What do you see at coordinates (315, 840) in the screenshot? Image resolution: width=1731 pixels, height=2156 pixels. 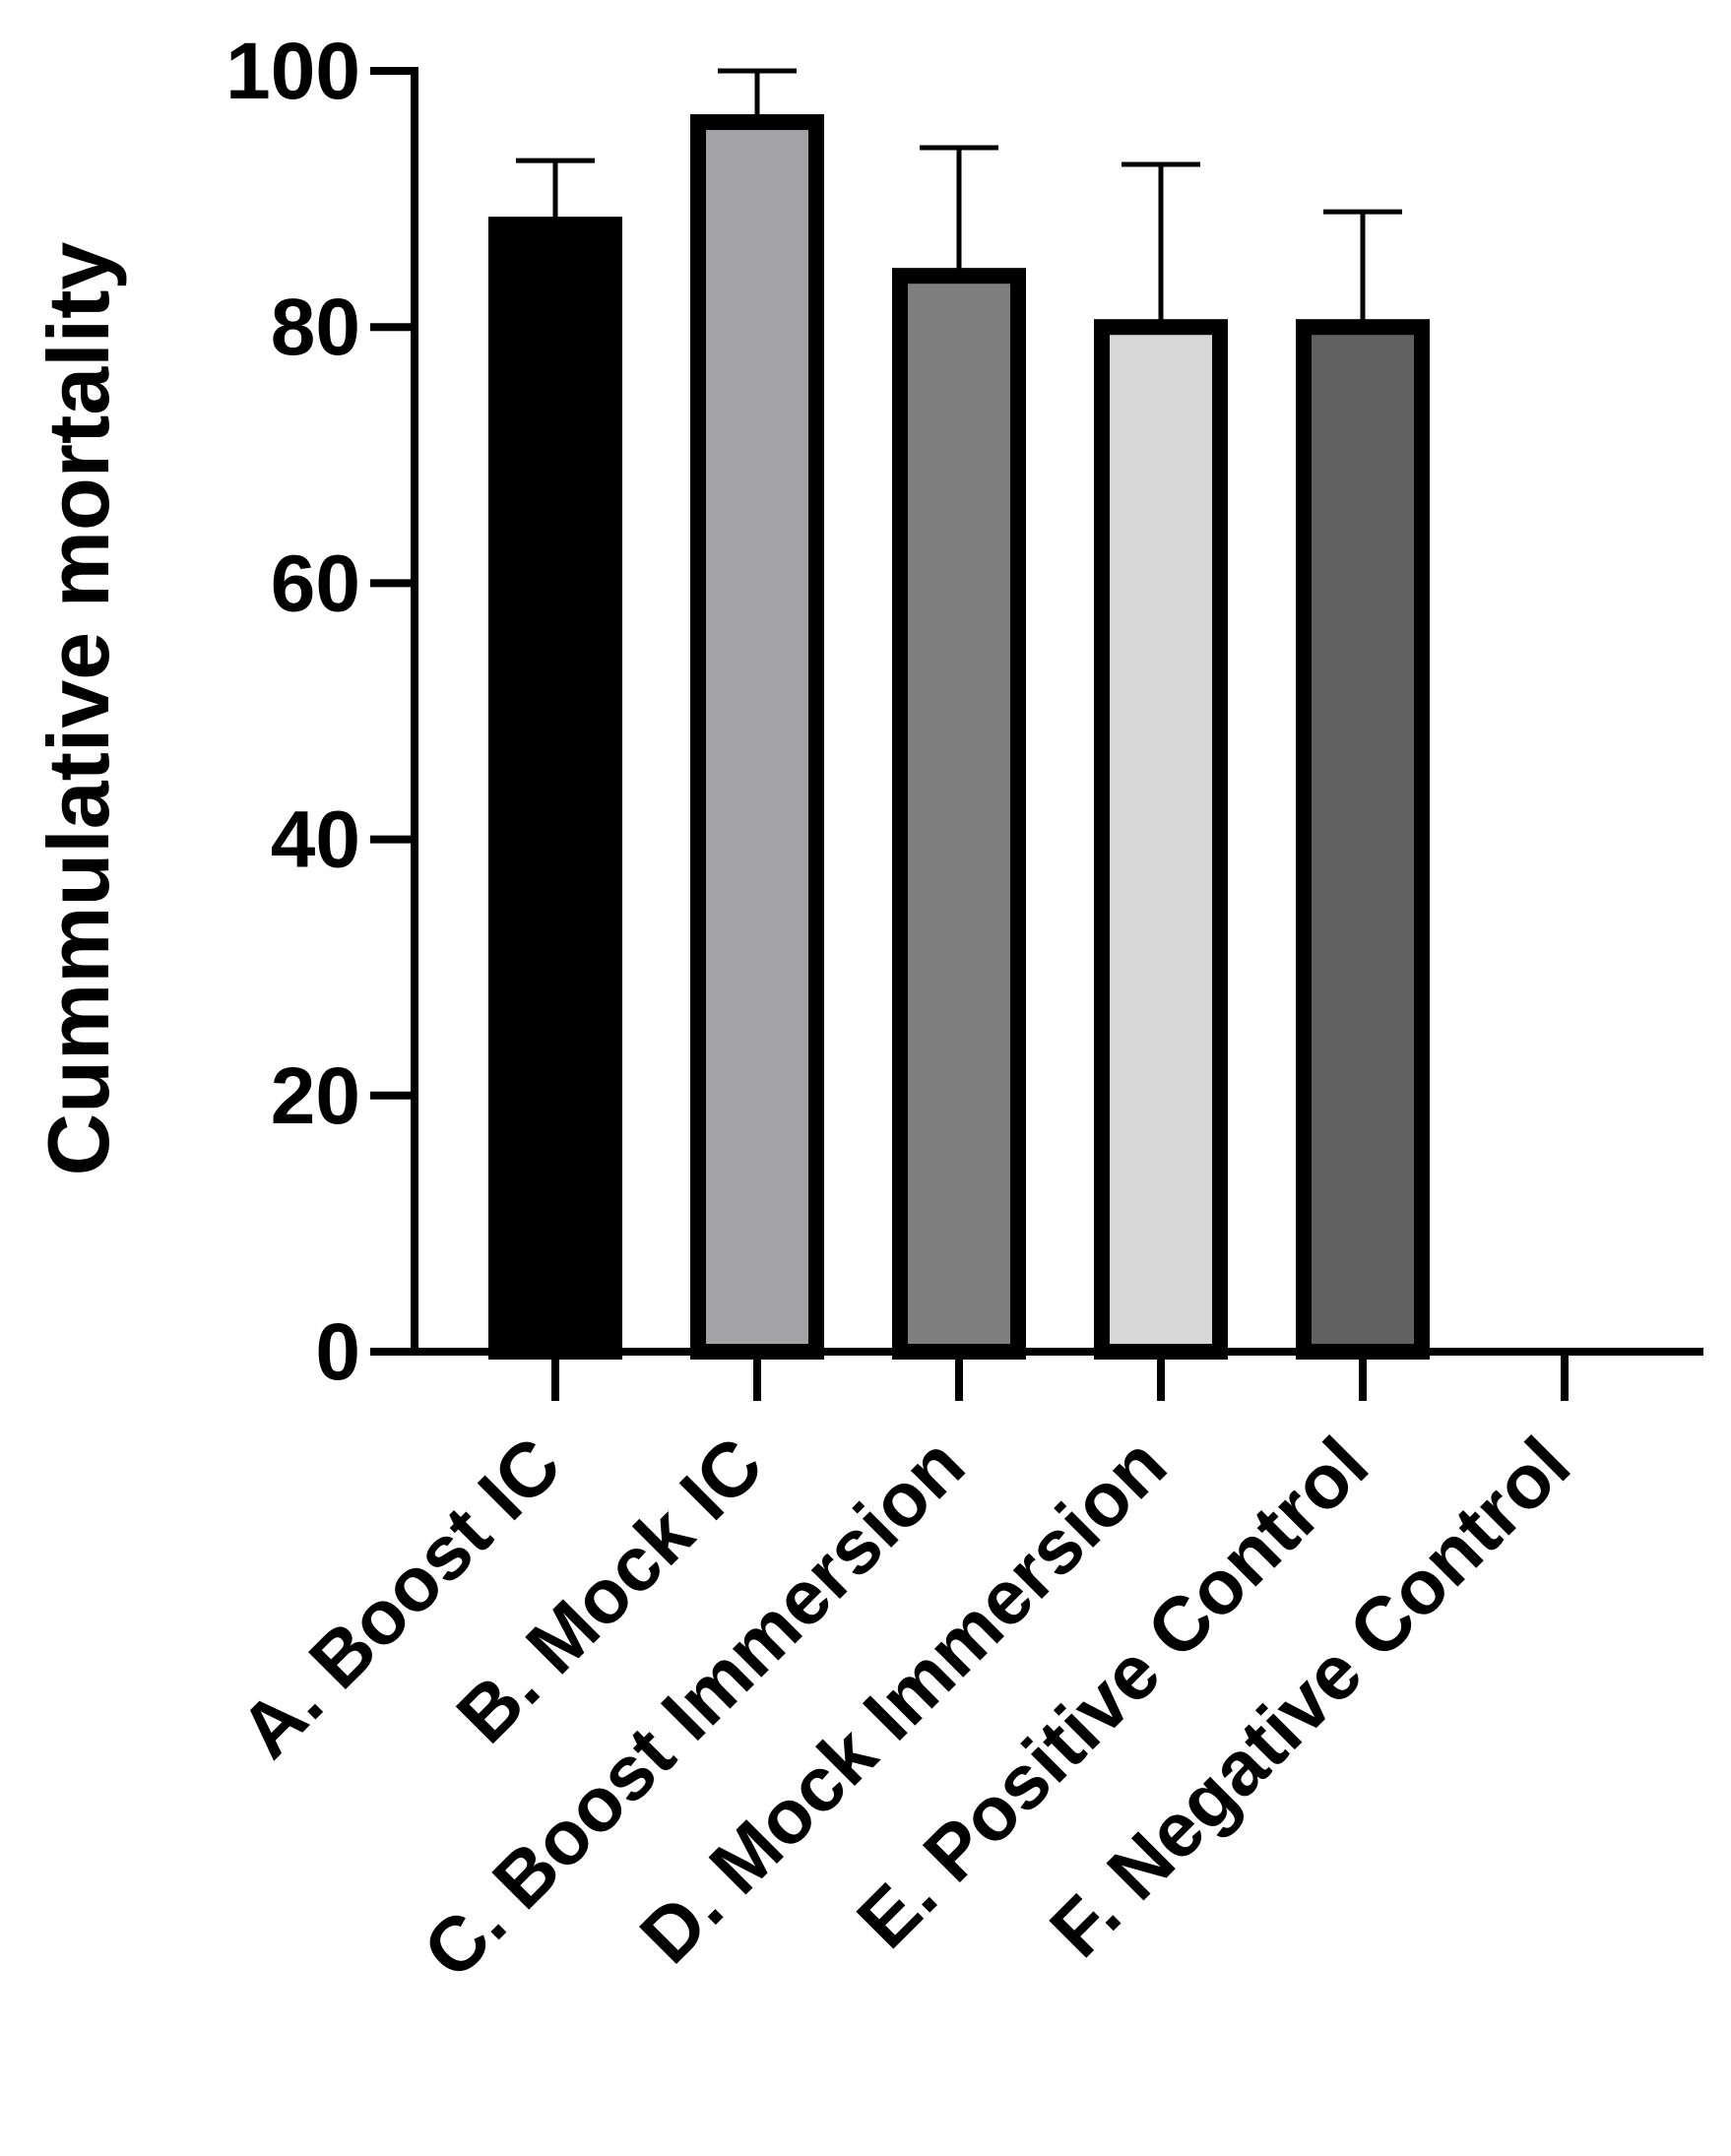 I see `y-tick-label: 40` at bounding box center [315, 840].